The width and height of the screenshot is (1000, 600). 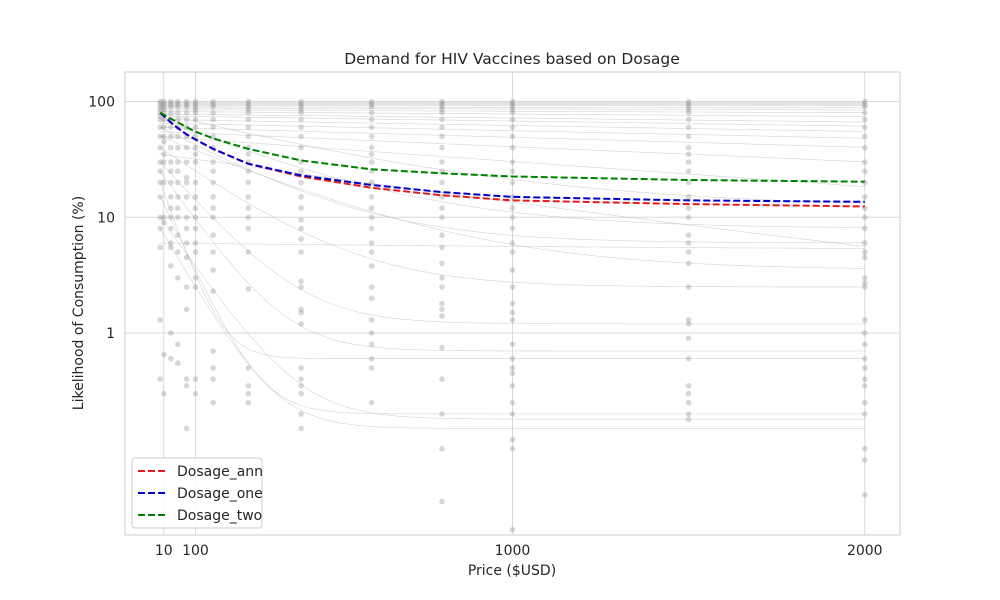 I want to click on legend-label-dosage_two: Dosage_two, so click(x=219, y=516).